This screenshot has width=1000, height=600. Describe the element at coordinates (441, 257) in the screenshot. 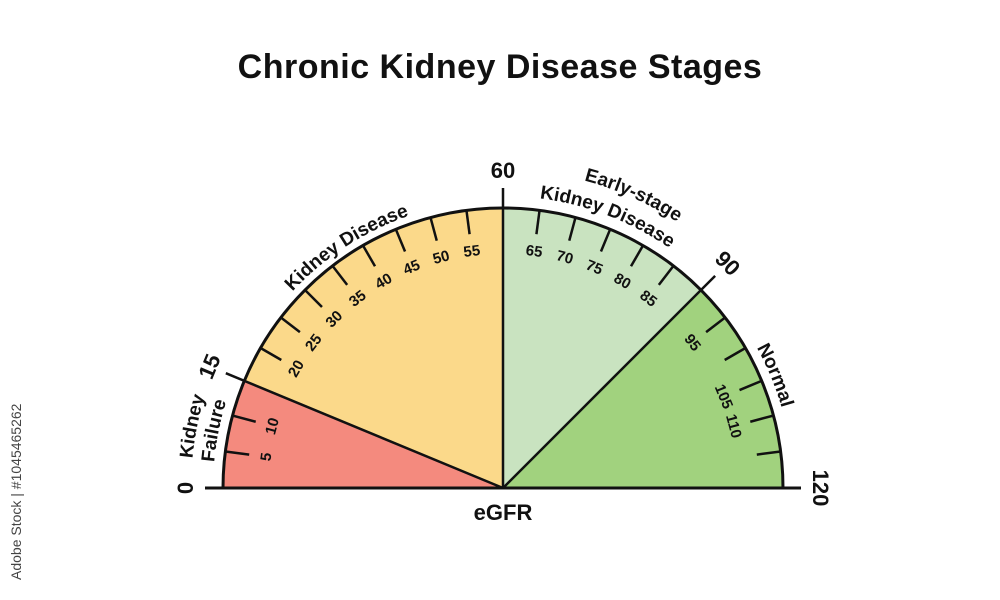

I see `tick-label: 50` at that location.